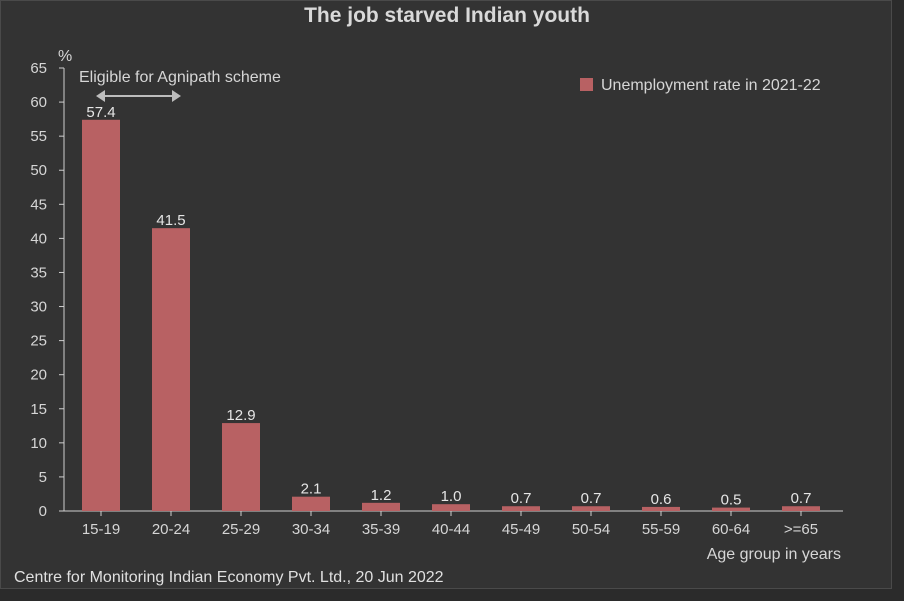  What do you see at coordinates (38, 409) in the screenshot?
I see `y-tick-label: 15` at bounding box center [38, 409].